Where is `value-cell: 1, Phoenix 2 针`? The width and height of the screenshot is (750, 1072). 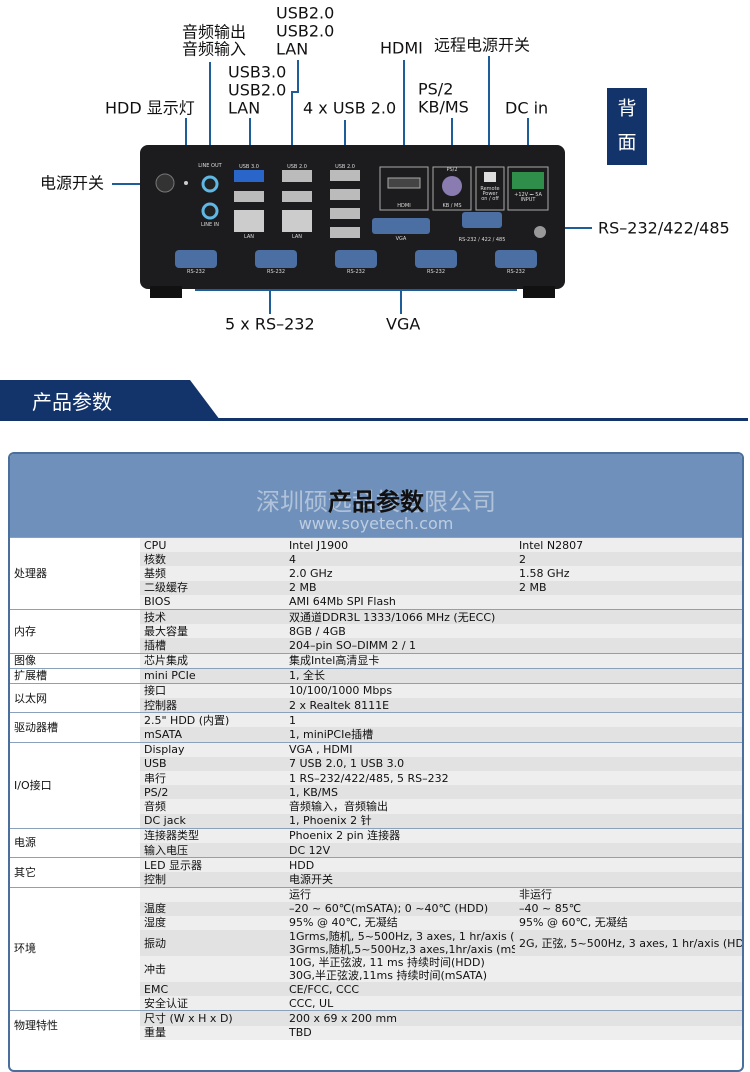
value-cell: 1, Phoenix 2 针 is located at coordinates (400, 821).